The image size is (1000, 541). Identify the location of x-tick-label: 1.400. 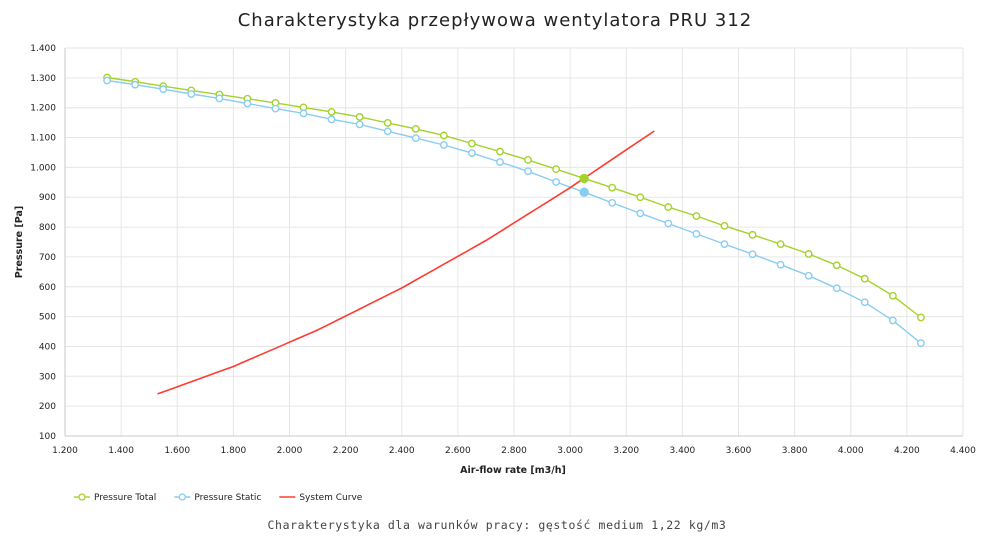
(121, 451).